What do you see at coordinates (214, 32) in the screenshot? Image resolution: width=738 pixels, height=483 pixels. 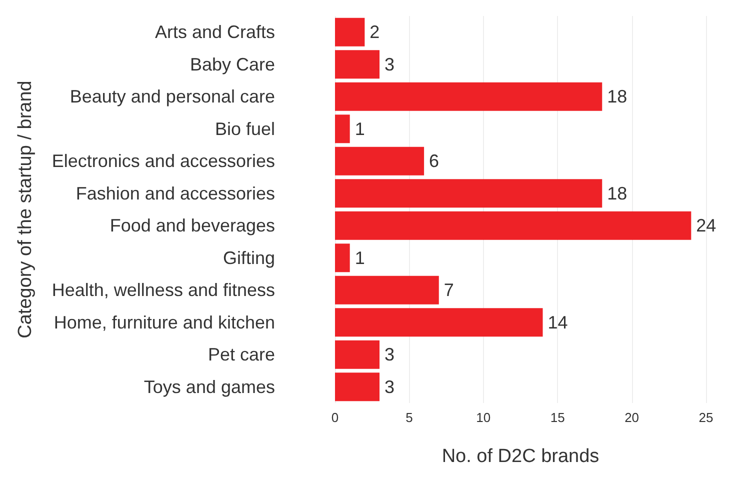 I see `y-tick-label: Arts and Crafts` at bounding box center [214, 32].